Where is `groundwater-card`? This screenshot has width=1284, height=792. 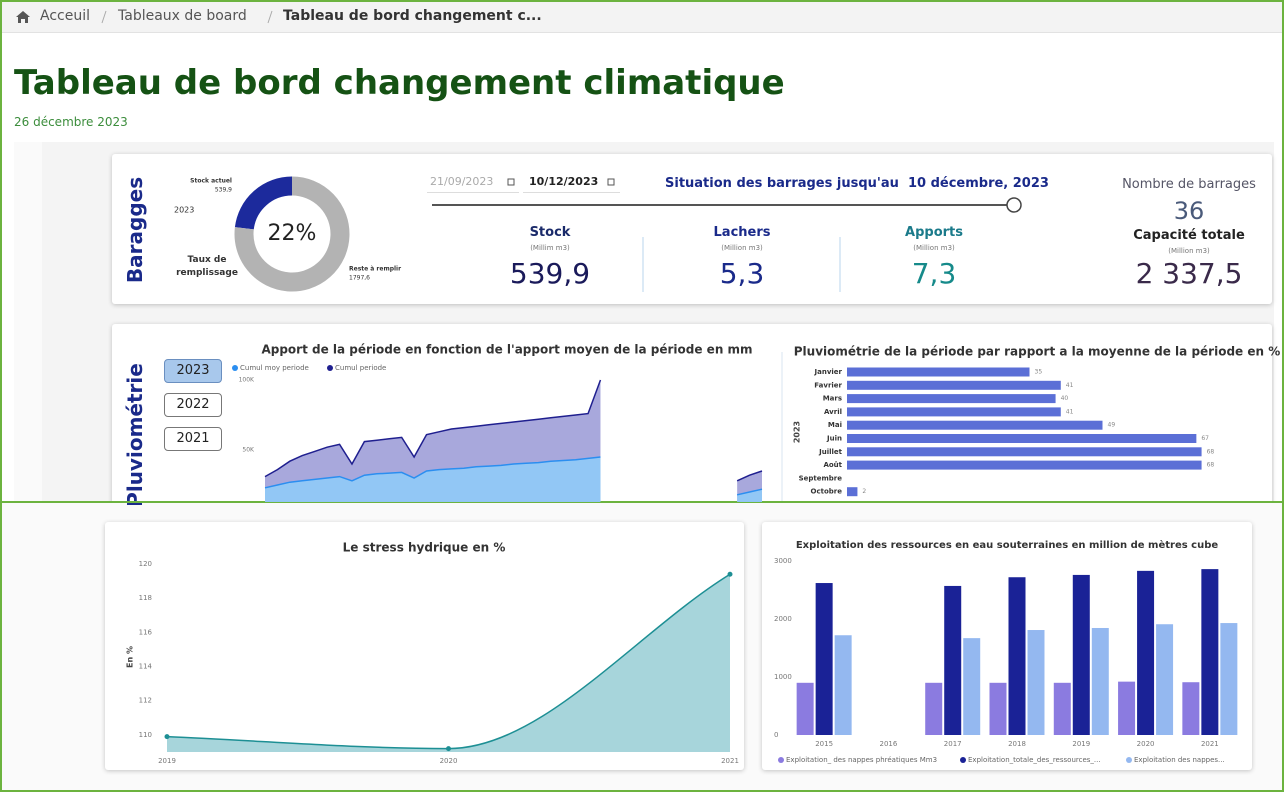 groundwater-card is located at coordinates (1007, 646).